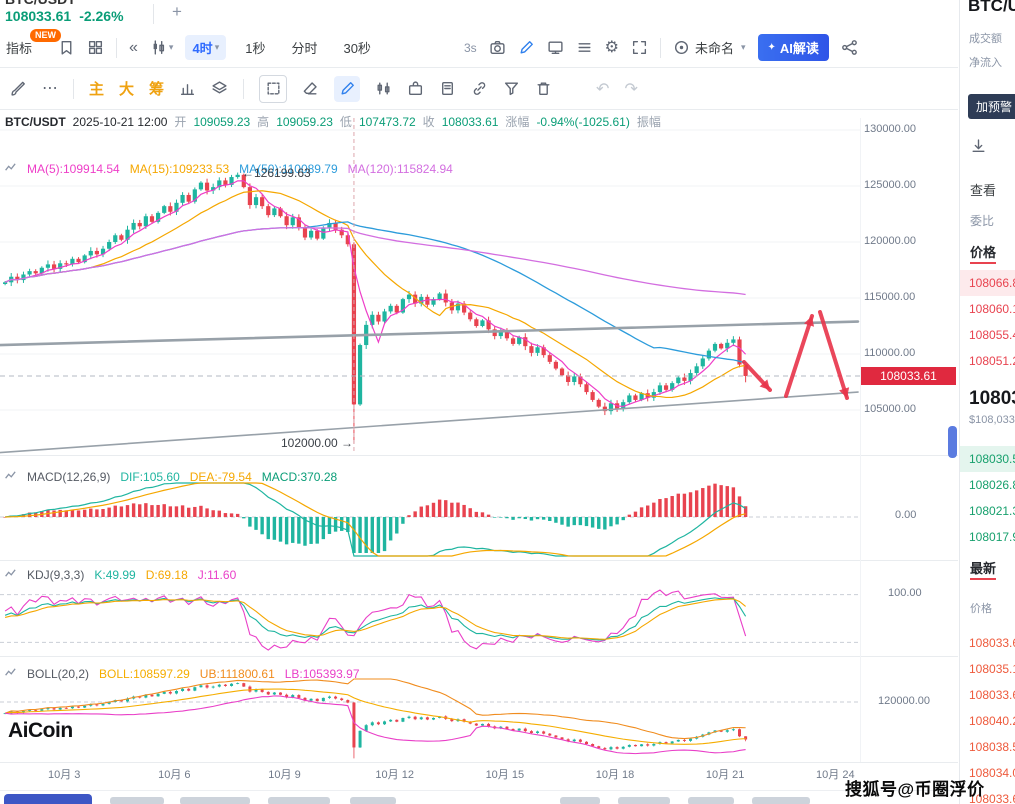 This screenshot has width=1015, height=804. What do you see at coordinates (793, 47) in the screenshot?
I see `ai-analysis-button: ✦ AI解读` at bounding box center [793, 47].